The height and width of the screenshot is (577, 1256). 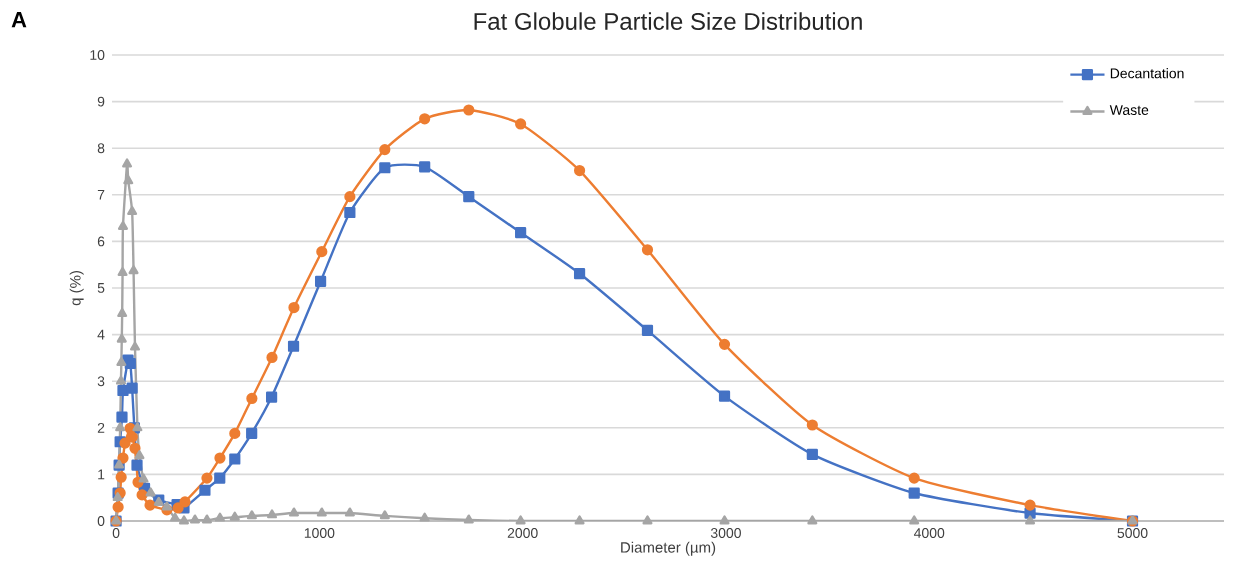 I want to click on y-tick-label: 0, so click(x=101, y=521).